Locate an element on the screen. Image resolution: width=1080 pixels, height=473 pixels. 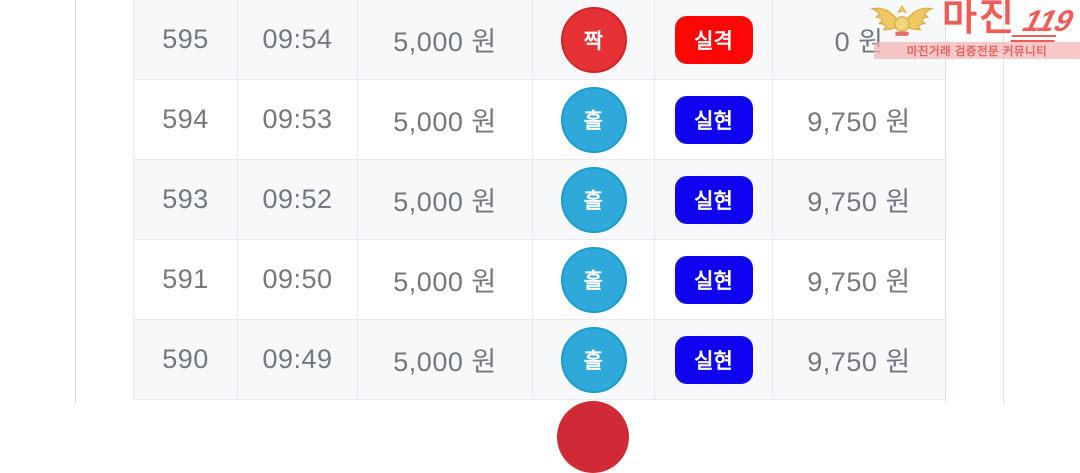
round-cell: 595 is located at coordinates (186, 39).